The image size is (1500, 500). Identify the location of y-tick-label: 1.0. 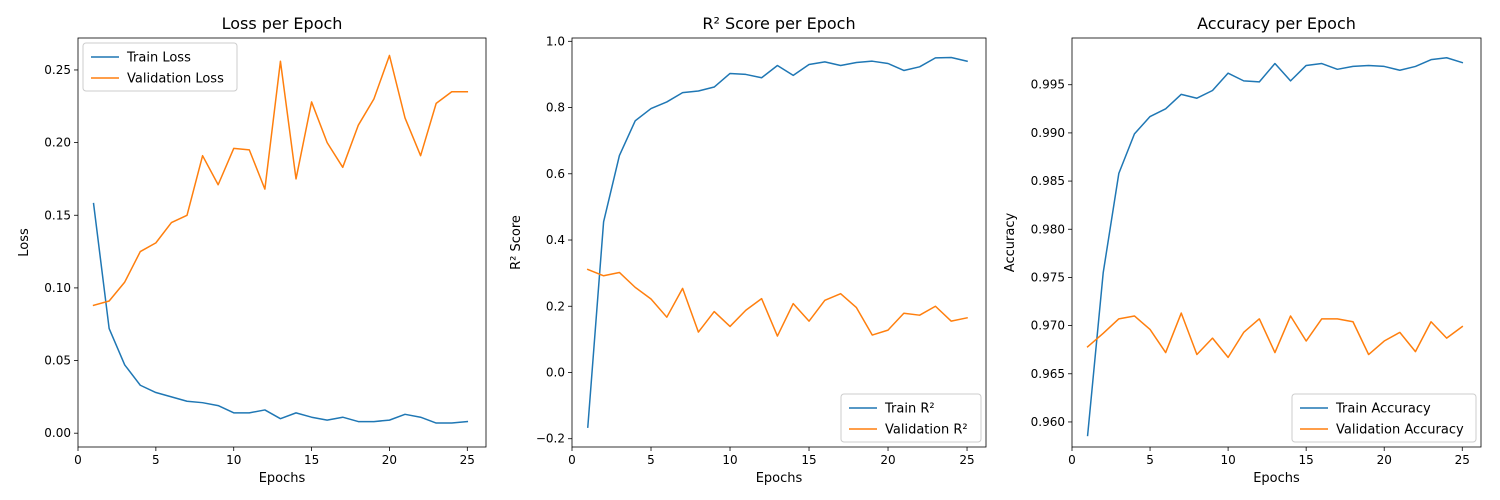
(555, 41).